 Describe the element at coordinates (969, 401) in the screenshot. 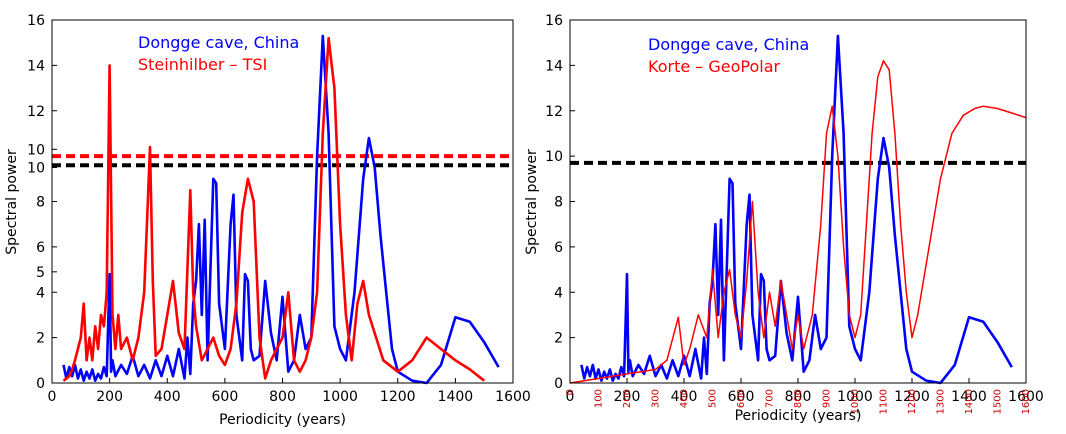

I see `secondary-x-tick-label: 1400` at that location.